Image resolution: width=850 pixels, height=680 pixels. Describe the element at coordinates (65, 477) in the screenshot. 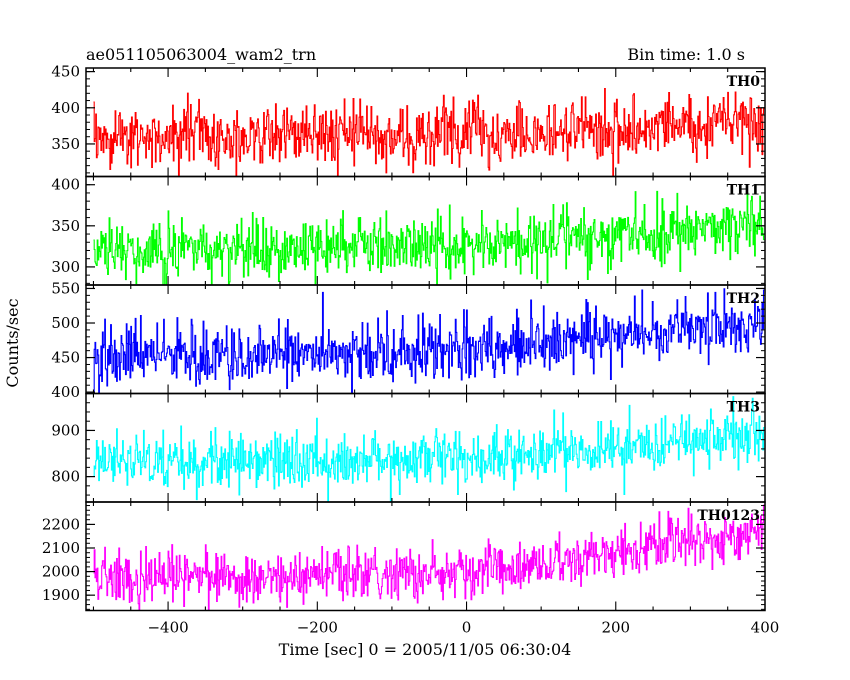

I see `y-tick-label: 800` at that location.